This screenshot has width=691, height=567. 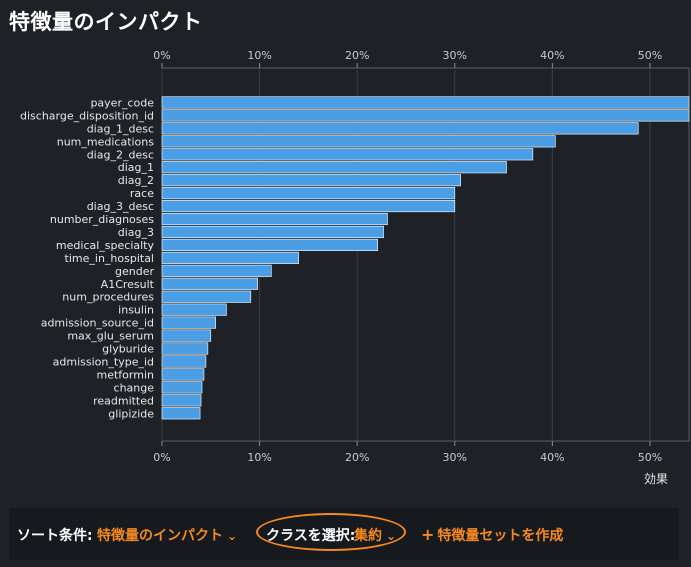 I want to click on sort-value: 特徴量のインパクト, so click(x=160, y=536).